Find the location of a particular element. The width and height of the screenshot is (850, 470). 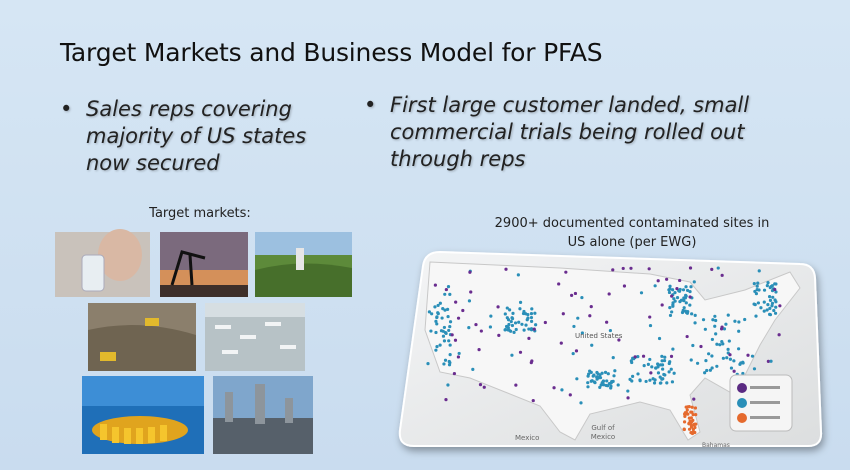

map-label: Mexico is located at coordinates (527, 438).